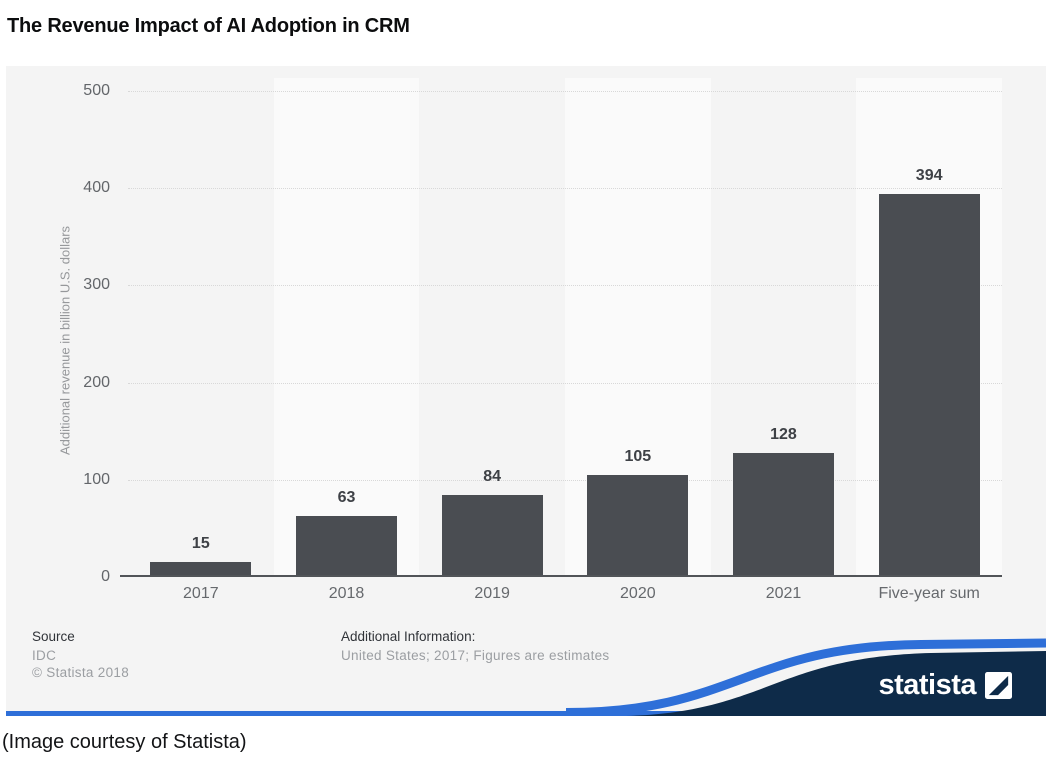 The width and height of the screenshot is (1052, 766). Describe the element at coordinates (44, 655) in the screenshot. I see `source-value: IDC` at that location.